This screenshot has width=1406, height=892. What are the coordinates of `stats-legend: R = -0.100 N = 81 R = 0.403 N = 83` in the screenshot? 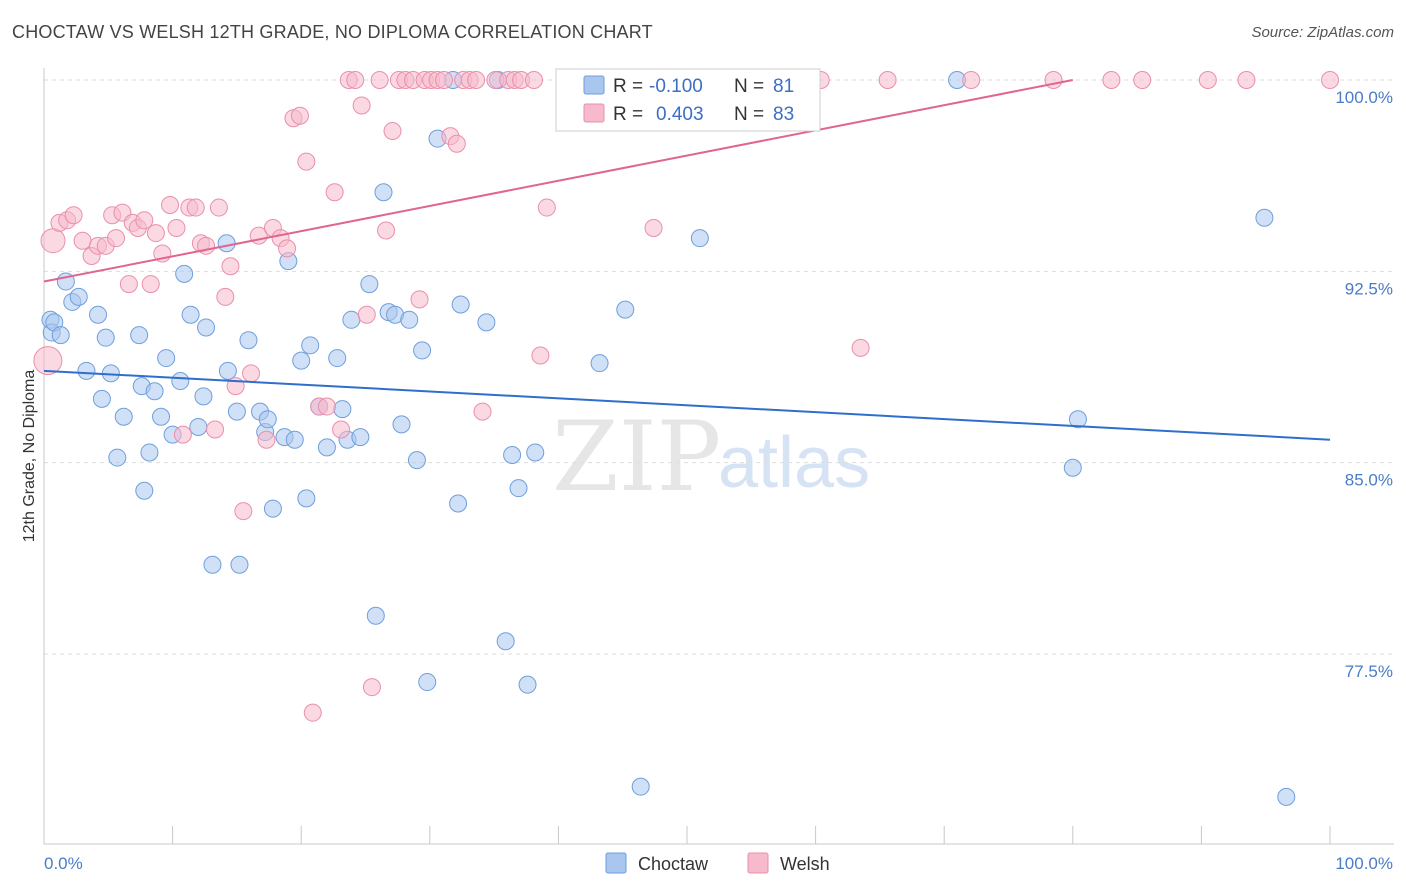 It's located at (688, 100).